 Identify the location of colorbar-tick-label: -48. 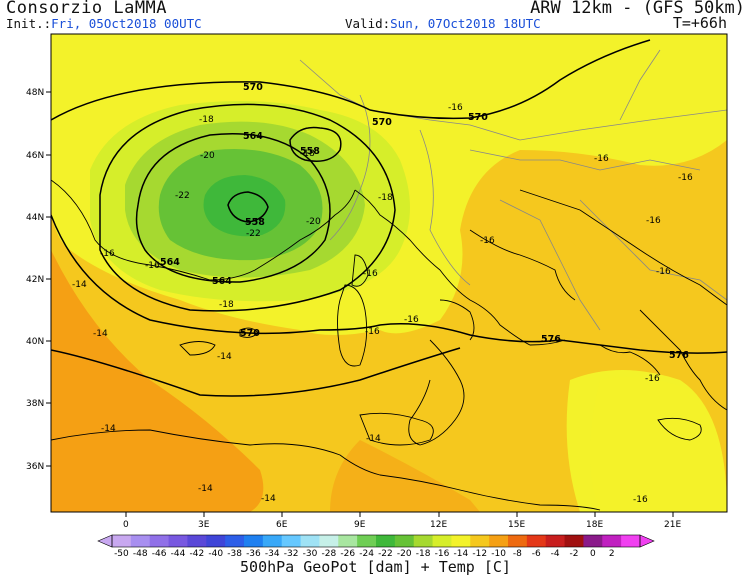
(140, 554).